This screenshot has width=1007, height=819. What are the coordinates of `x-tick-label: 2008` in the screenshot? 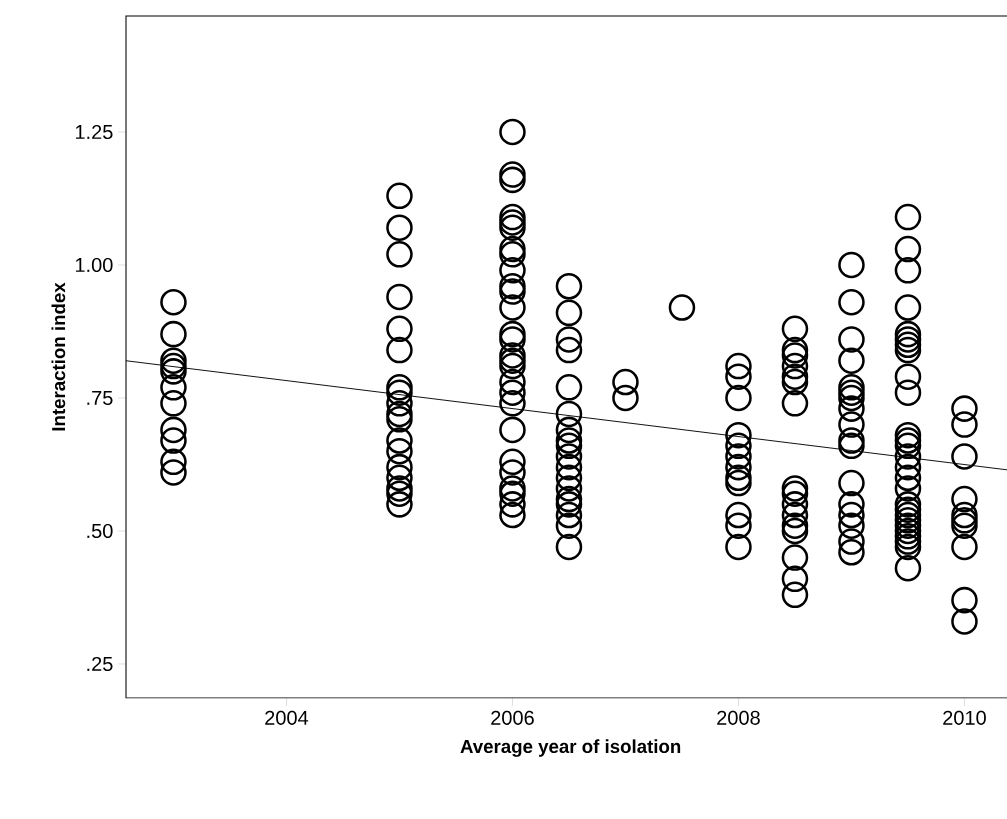 It's located at (738, 717).